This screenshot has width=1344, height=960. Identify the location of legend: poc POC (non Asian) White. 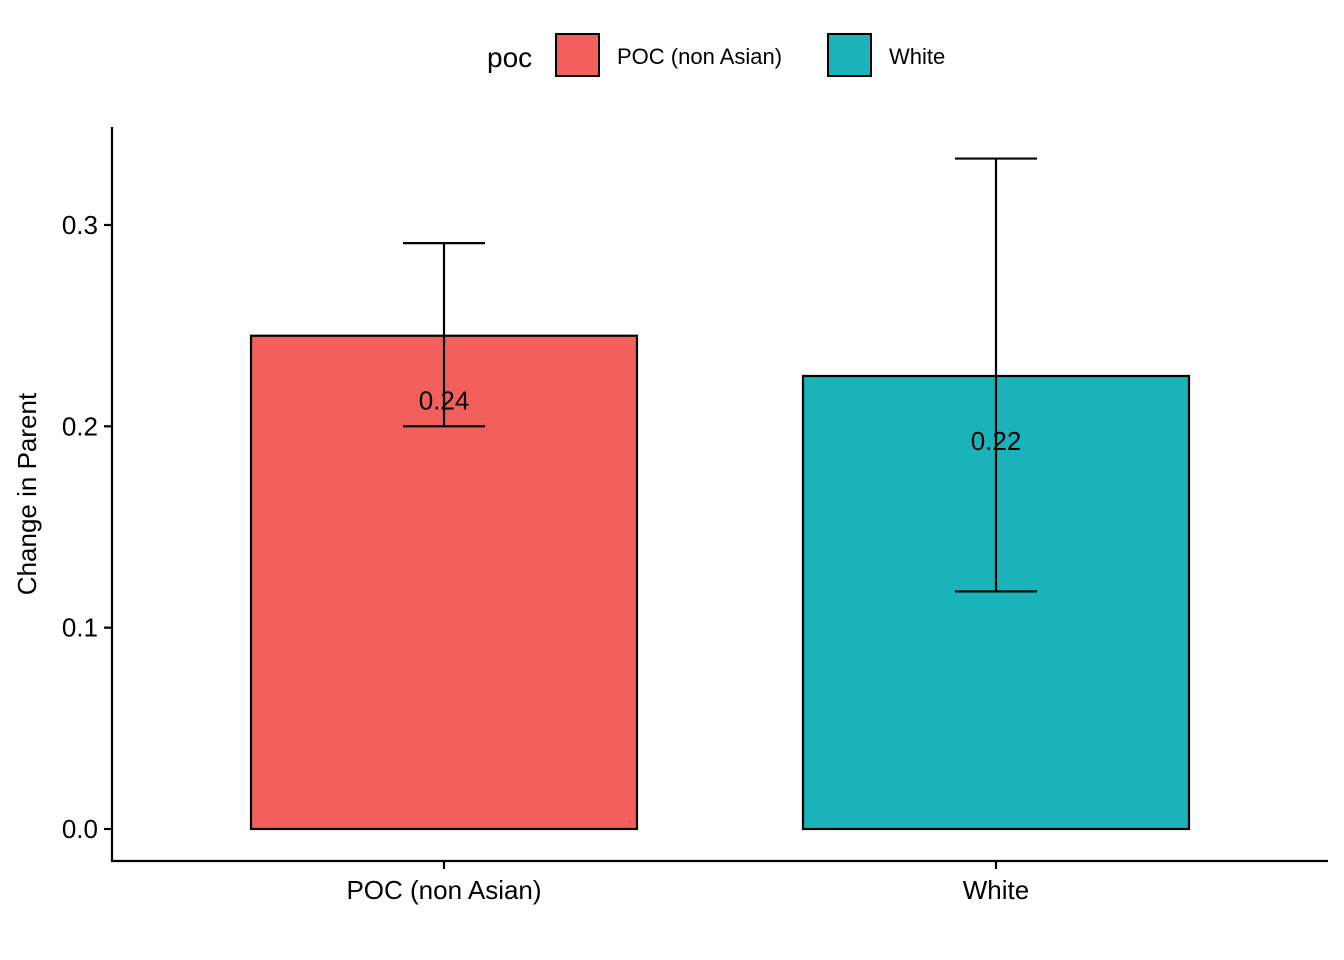
(716, 55).